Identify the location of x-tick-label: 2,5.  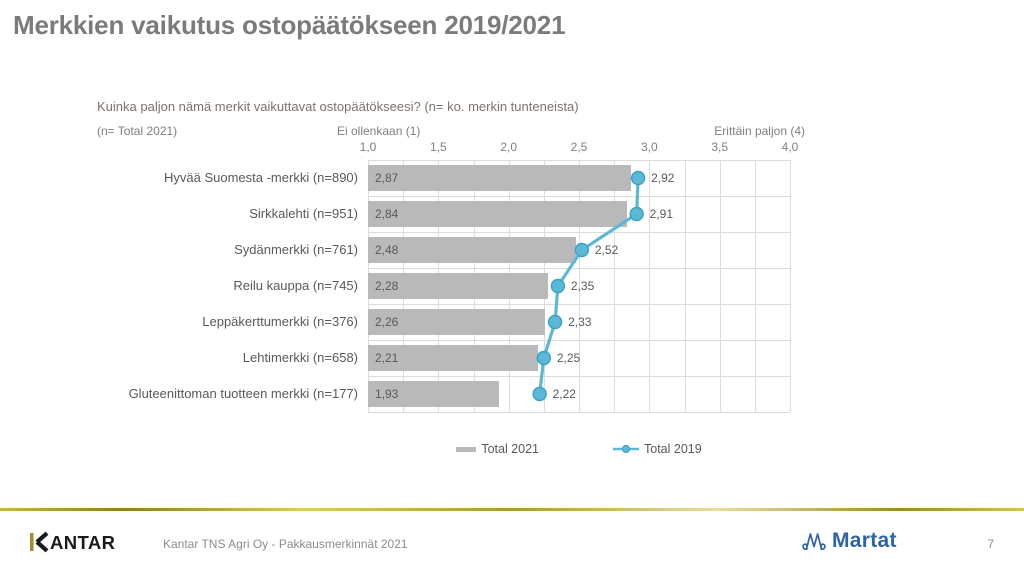
(579, 147).